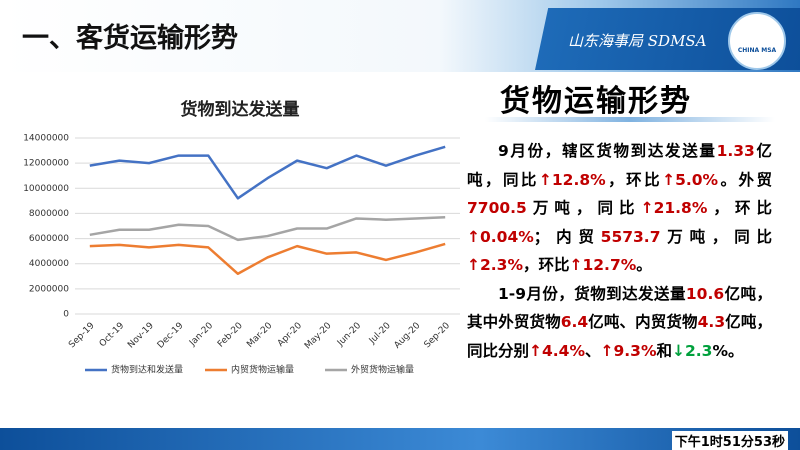  What do you see at coordinates (745, 179) in the screenshot?
I see `text-segment: 。外贸` at bounding box center [745, 179].